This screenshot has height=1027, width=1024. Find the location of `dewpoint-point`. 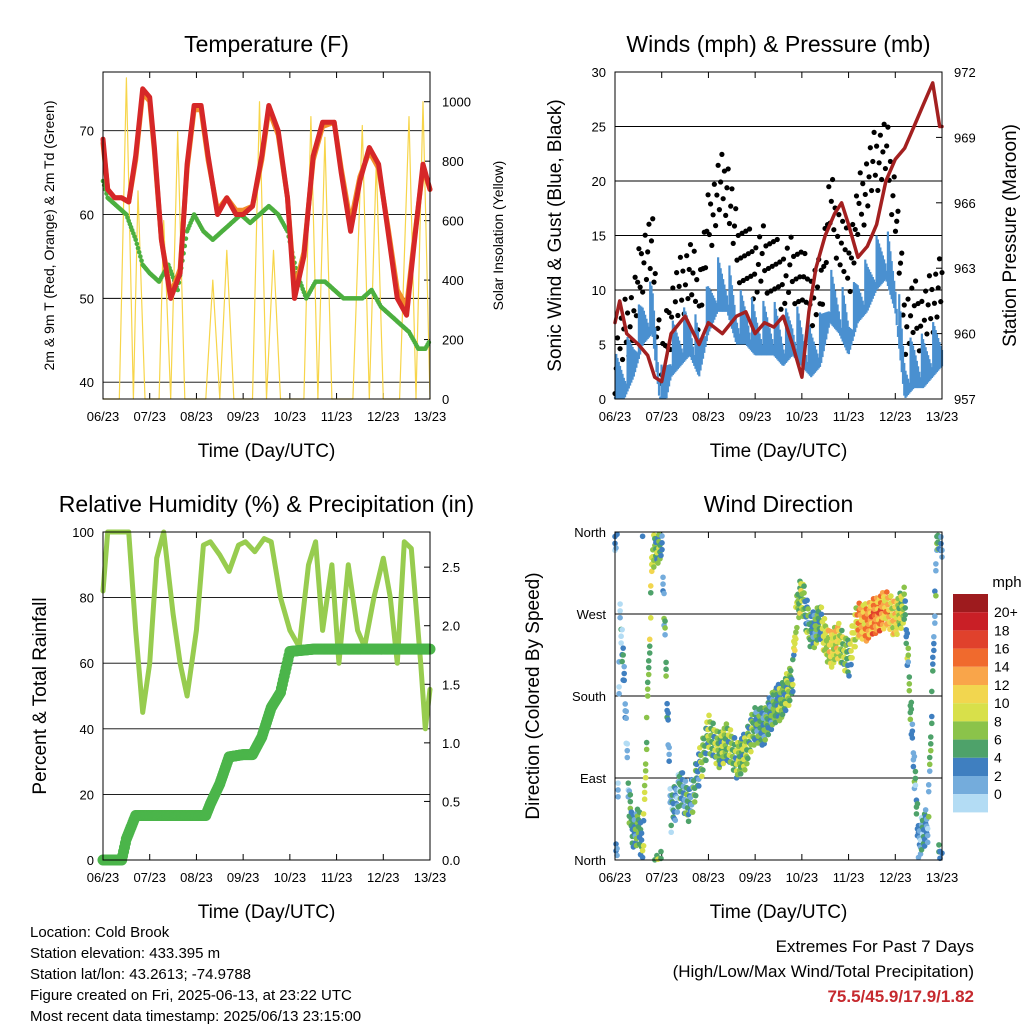

dewpoint-point is located at coordinates (138, 248).